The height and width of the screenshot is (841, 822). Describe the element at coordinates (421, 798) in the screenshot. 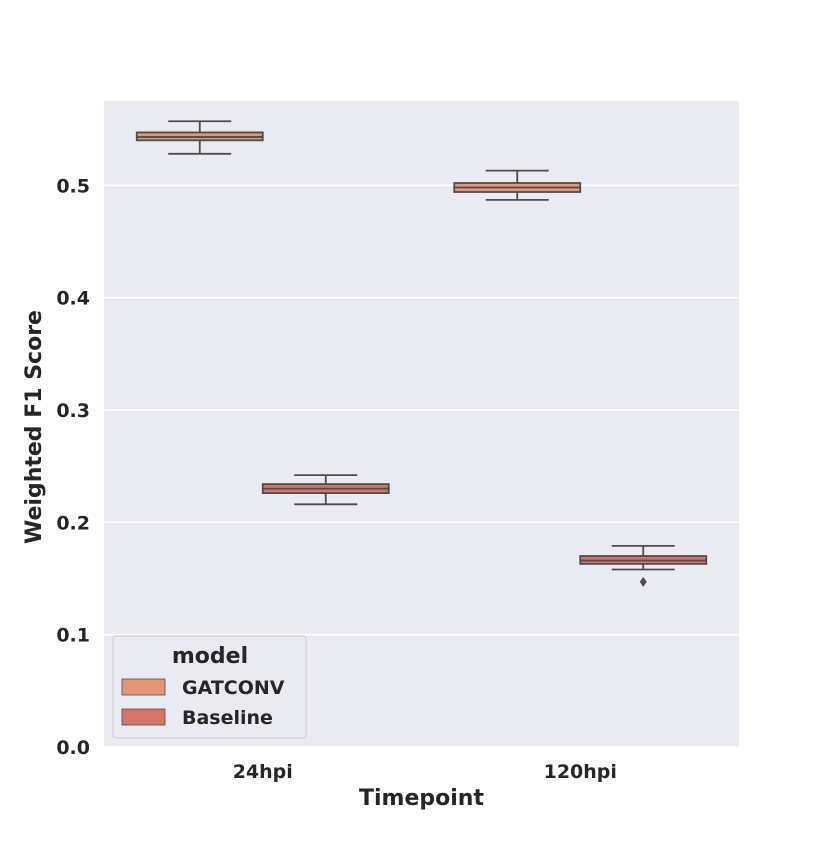

I see `x-axis-label: Timepoint` at that location.